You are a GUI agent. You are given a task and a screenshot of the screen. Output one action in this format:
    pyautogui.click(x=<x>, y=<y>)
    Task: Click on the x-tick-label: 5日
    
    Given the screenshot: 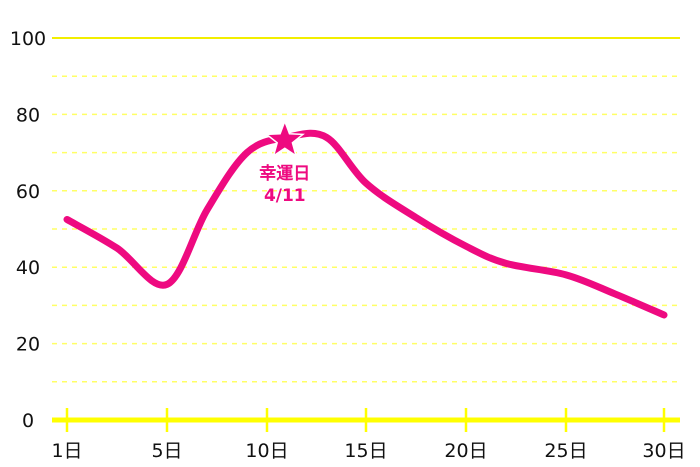 What is the action you would take?
    pyautogui.click(x=166, y=451)
    